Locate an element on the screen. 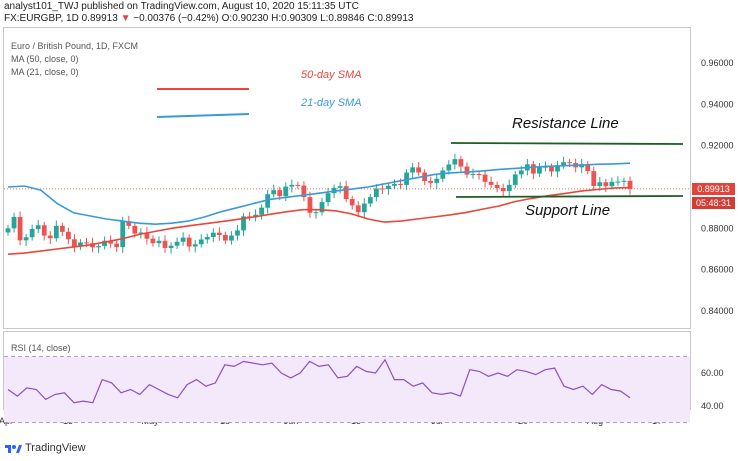 This screenshot has height=461, width=740. sma21-line is located at coordinates (319, 194).